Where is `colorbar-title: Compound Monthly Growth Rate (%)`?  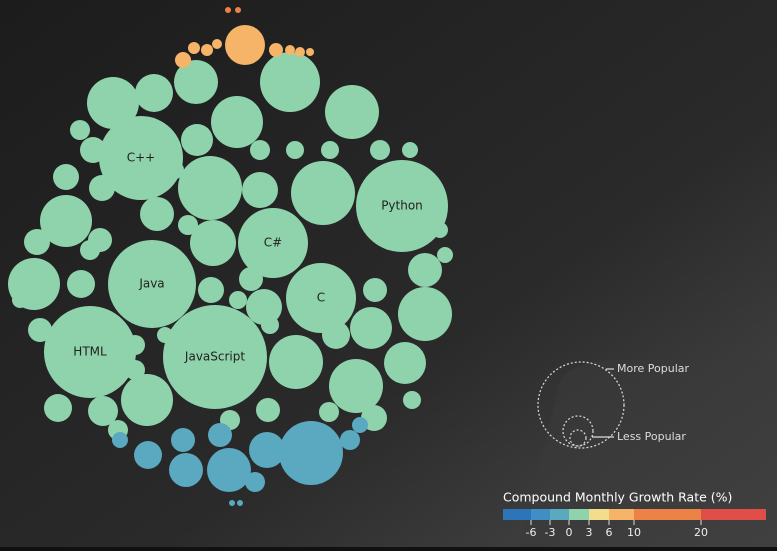 colorbar-title: Compound Monthly Growth Rate (%) is located at coordinates (617, 497).